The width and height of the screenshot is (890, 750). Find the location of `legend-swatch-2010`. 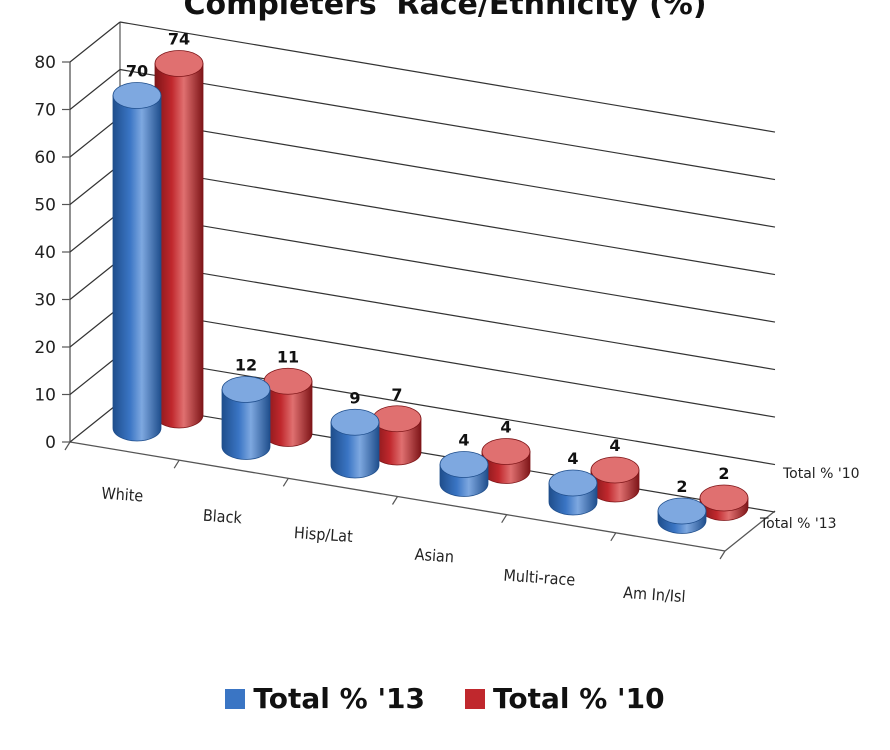

legend-swatch-2010 is located at coordinates (475, 698).